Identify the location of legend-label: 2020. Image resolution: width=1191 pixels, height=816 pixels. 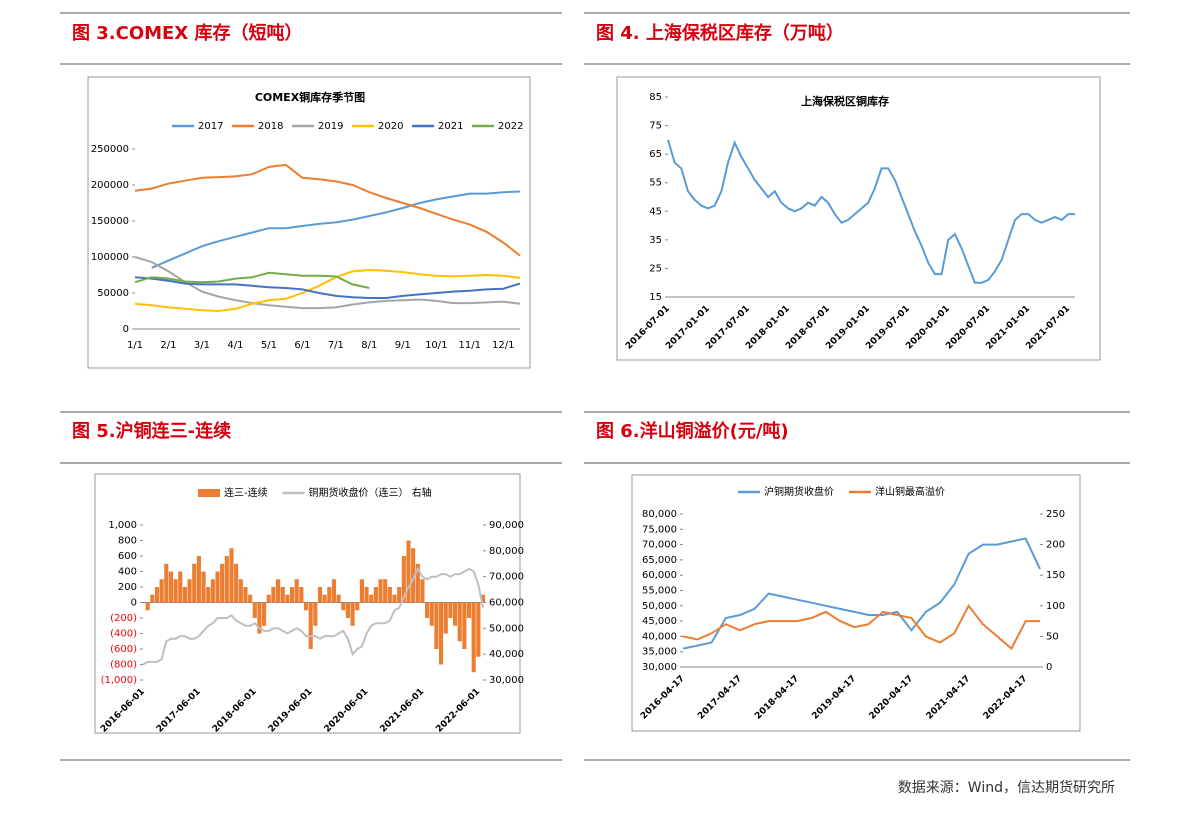
(390, 126).